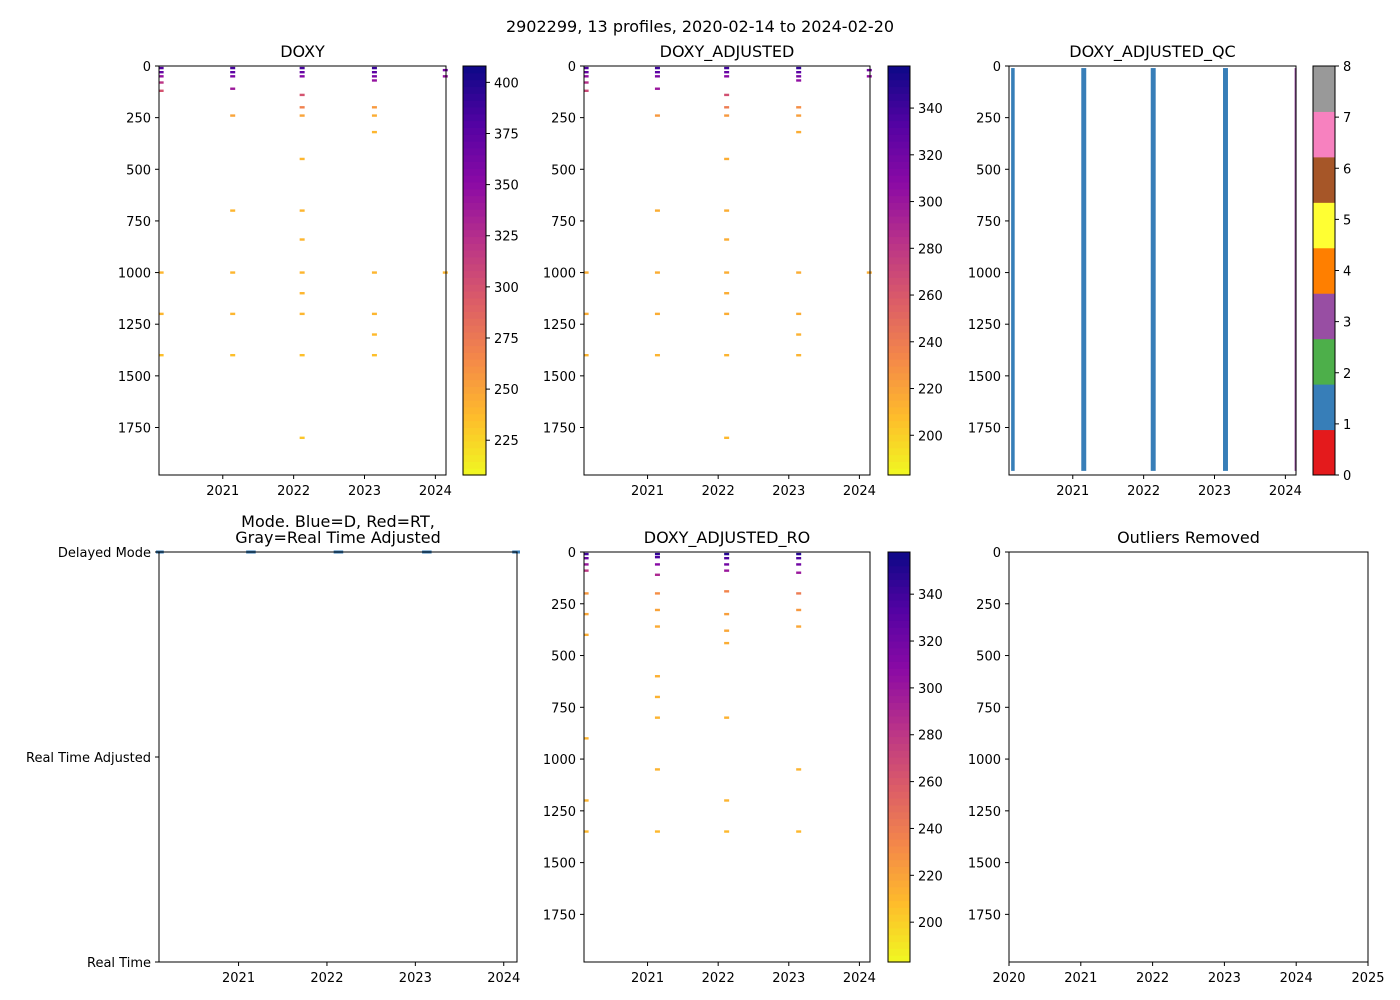  Describe the element at coordinates (647, 491) in the screenshot. I see `x-tick-label: 2021` at that location.